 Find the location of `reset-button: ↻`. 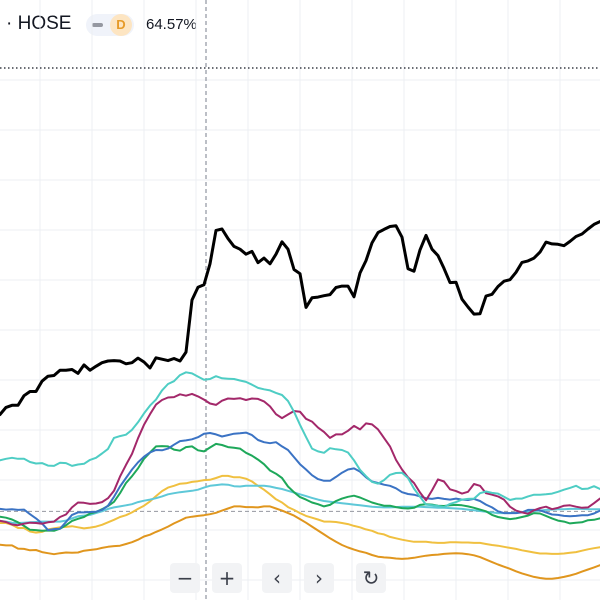

reset-button: ↻ is located at coordinates (371, 578).